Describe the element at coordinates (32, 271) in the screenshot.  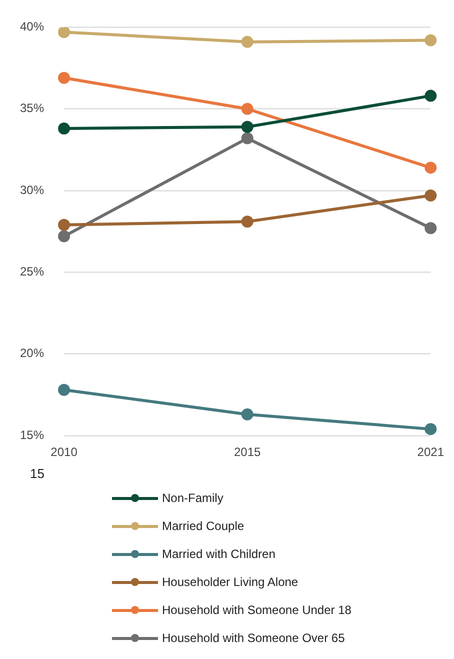
I see `y-tick-label: 25%` at that location.